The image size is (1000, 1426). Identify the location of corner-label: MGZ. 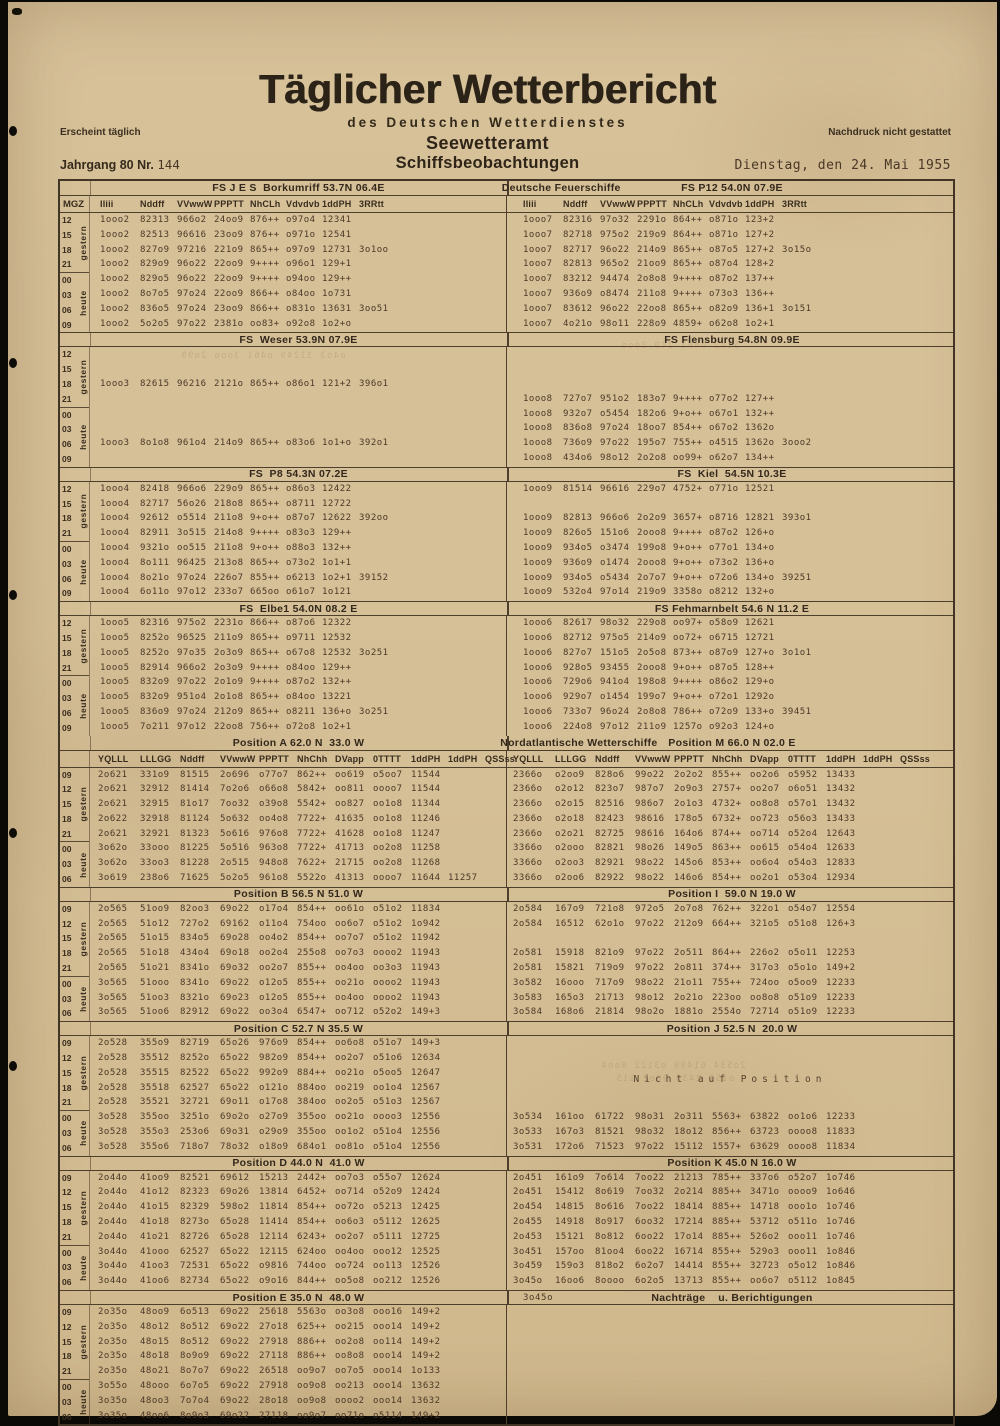
(75, 204).